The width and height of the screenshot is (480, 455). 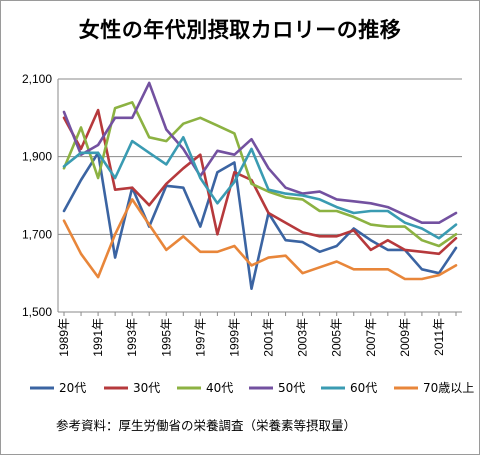 I want to click on x-tick-label: 2001年, so click(x=269, y=337).